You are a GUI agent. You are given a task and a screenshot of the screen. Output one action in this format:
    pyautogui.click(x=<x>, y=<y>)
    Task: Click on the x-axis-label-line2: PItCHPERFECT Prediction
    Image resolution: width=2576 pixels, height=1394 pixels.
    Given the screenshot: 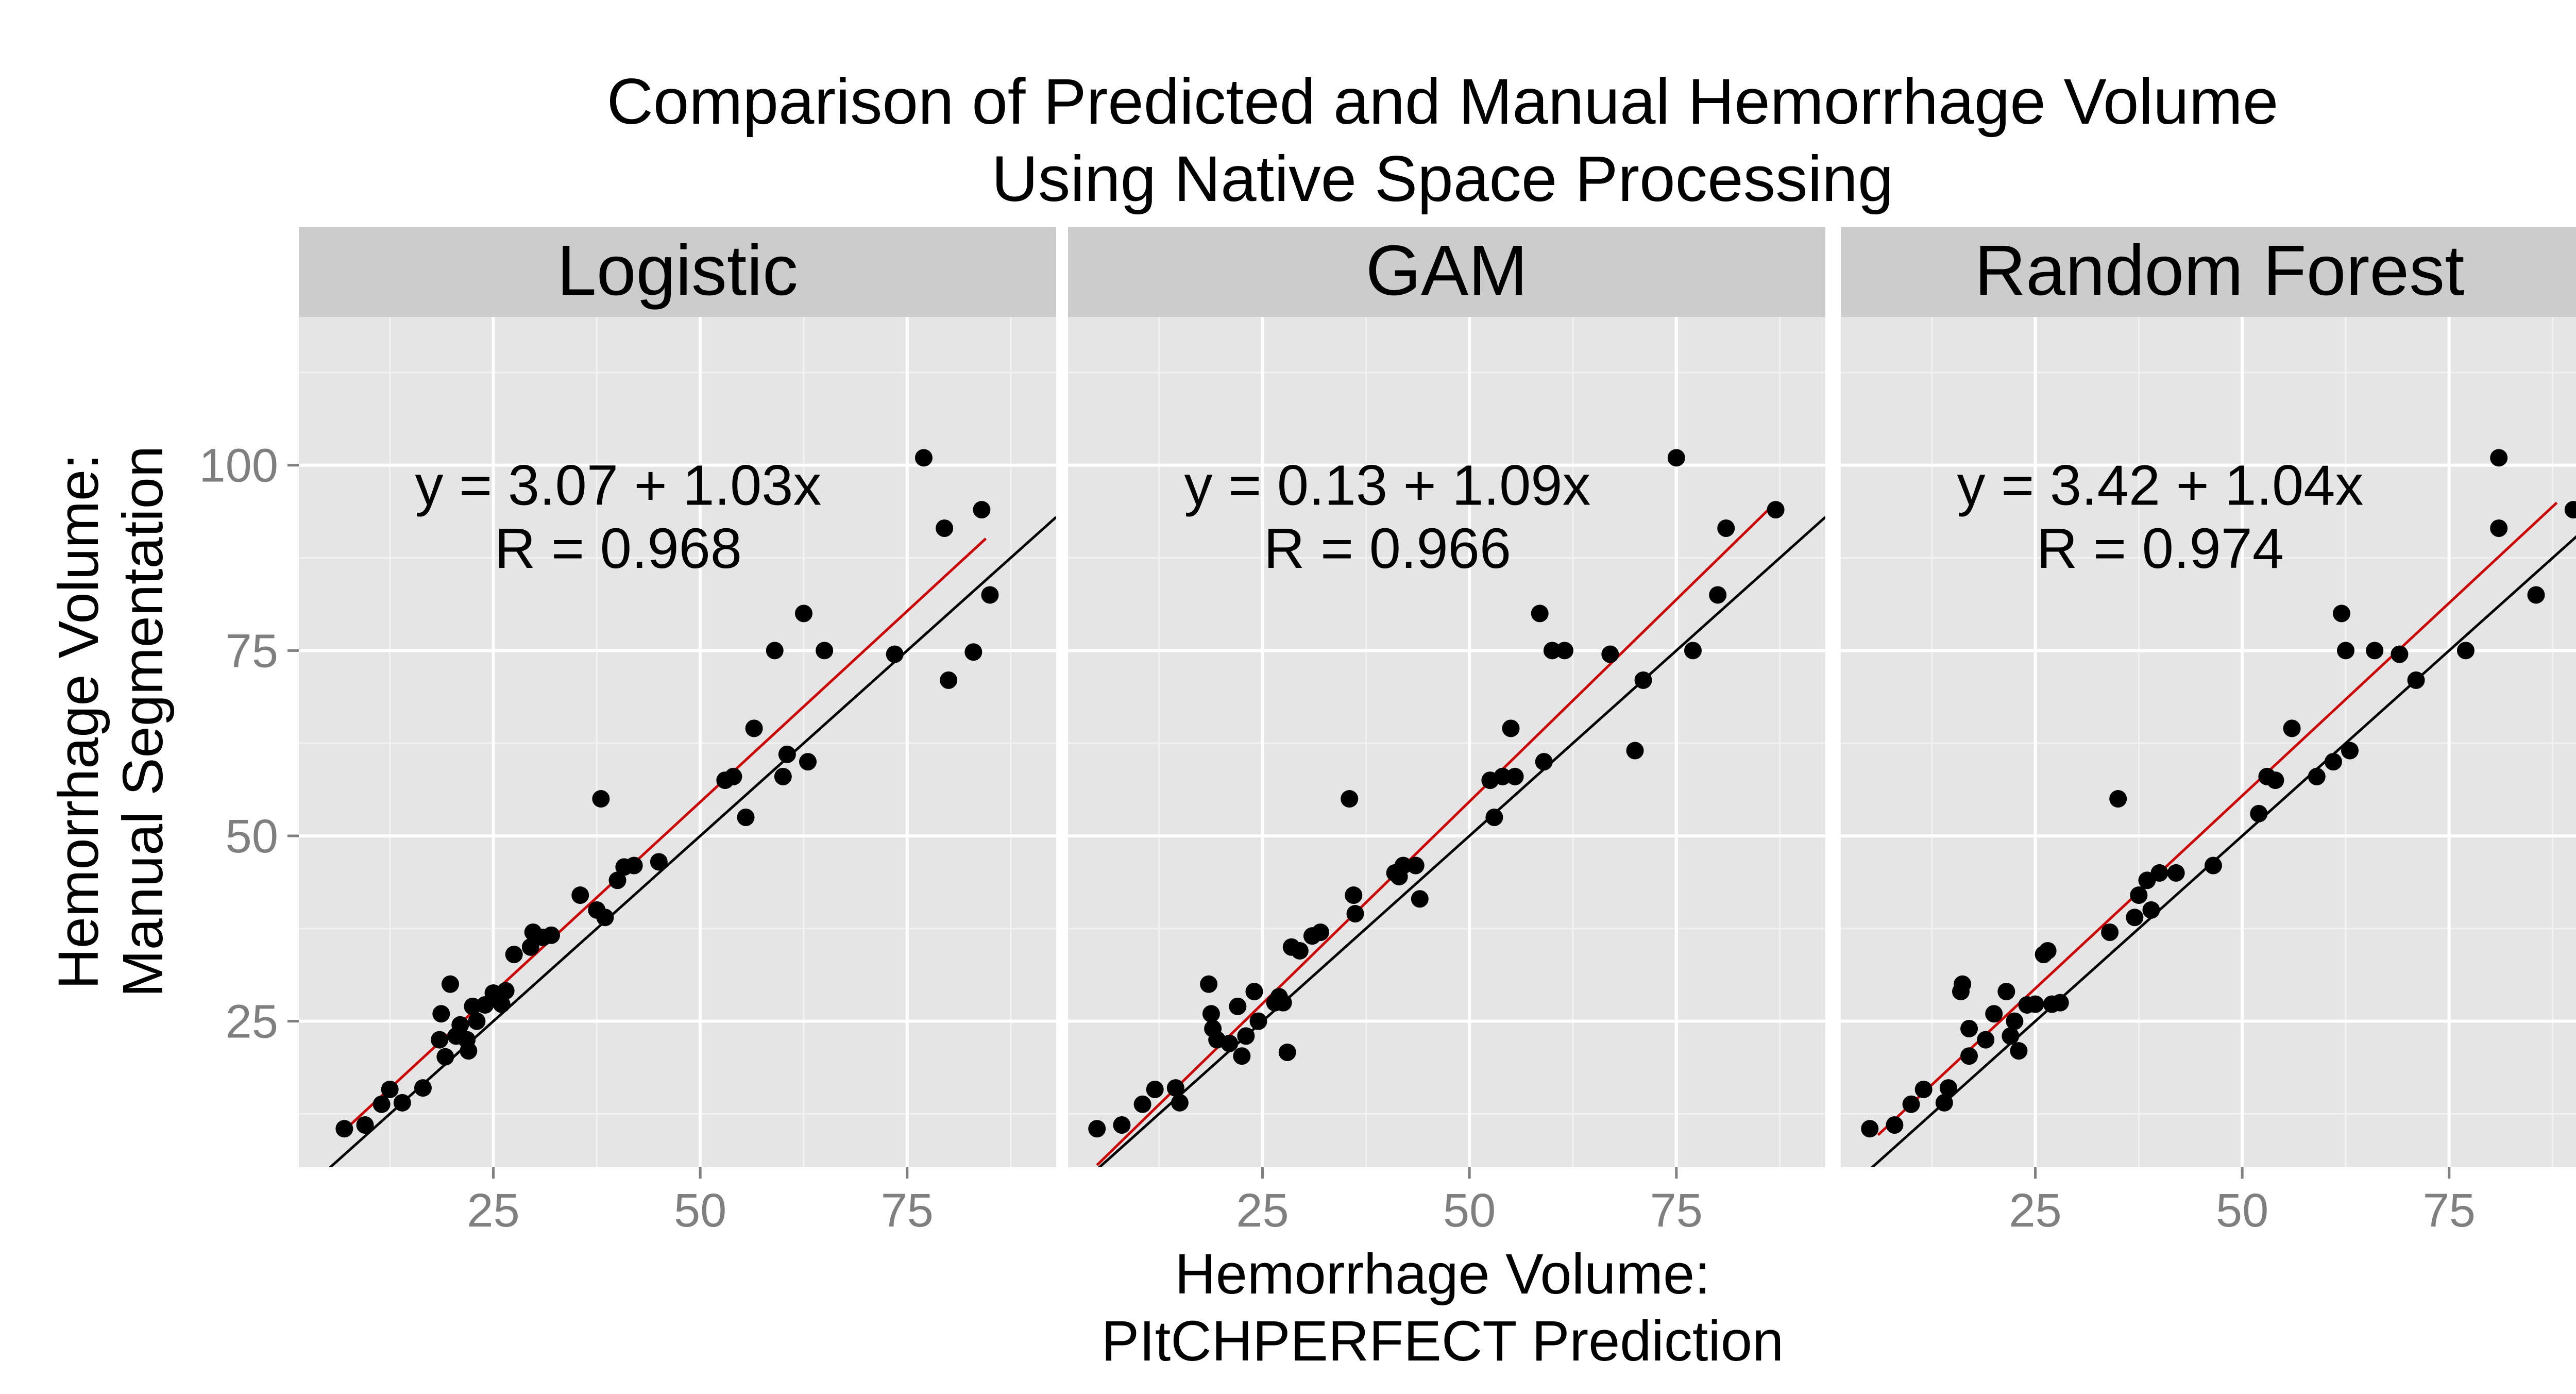 What is the action you would take?
    pyautogui.click(x=1442, y=1341)
    